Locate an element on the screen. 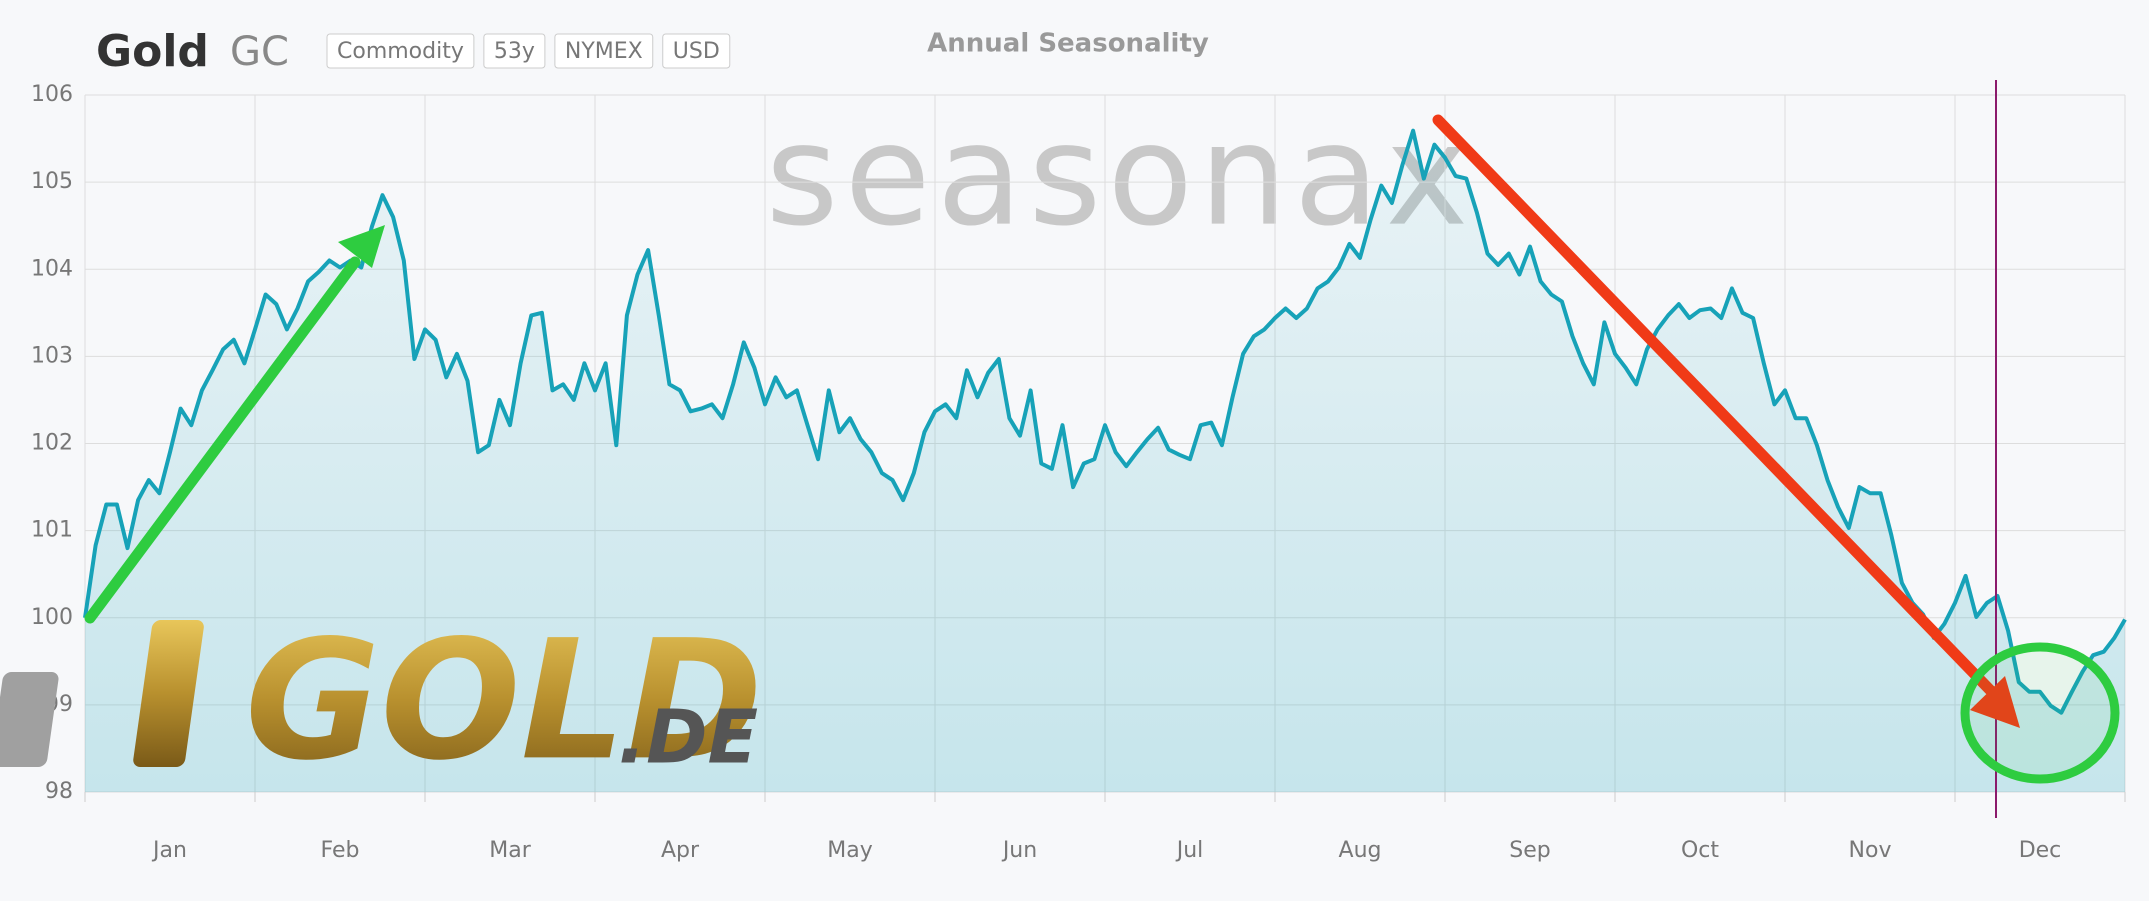 The width and height of the screenshot is (2149, 901). tag-text: NYMEX is located at coordinates (604, 51).